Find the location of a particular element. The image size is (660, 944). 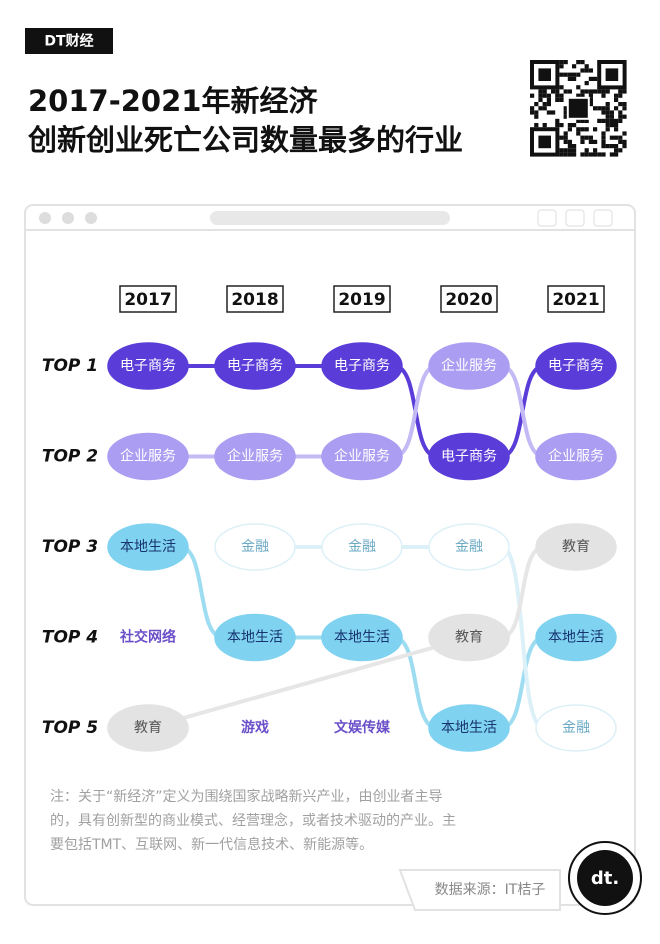

rank-label: TOP 3 is located at coordinates (70, 547).